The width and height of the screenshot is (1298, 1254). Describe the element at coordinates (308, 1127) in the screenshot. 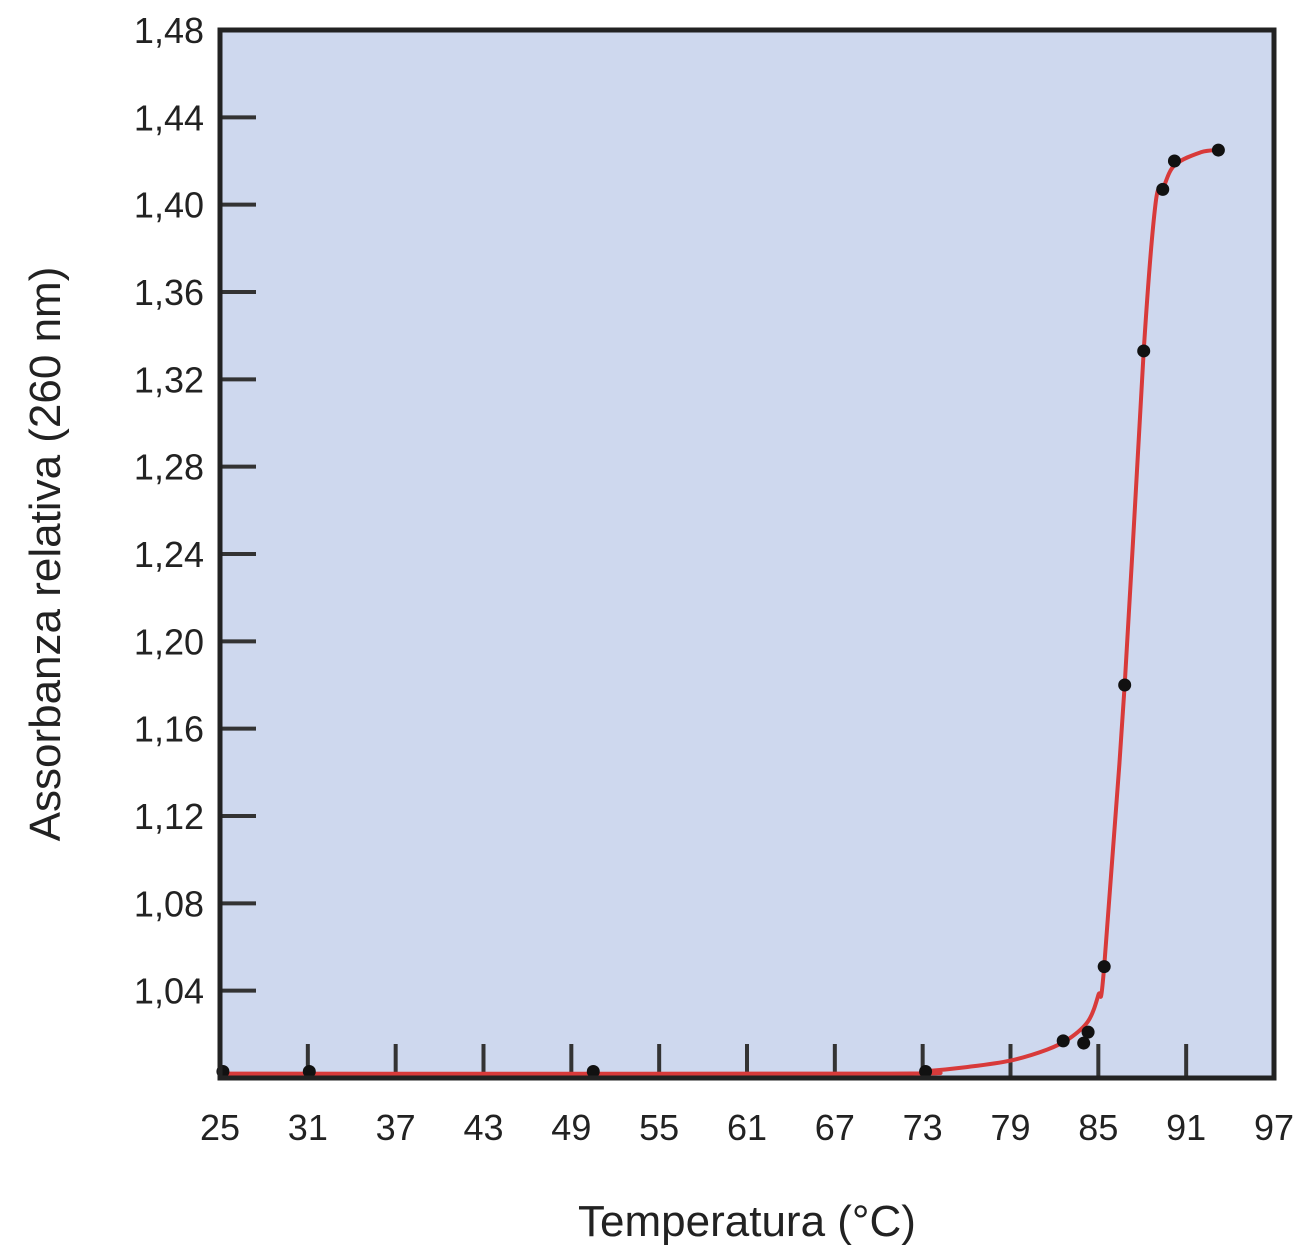

I see `x-tick-label: 31` at that location.